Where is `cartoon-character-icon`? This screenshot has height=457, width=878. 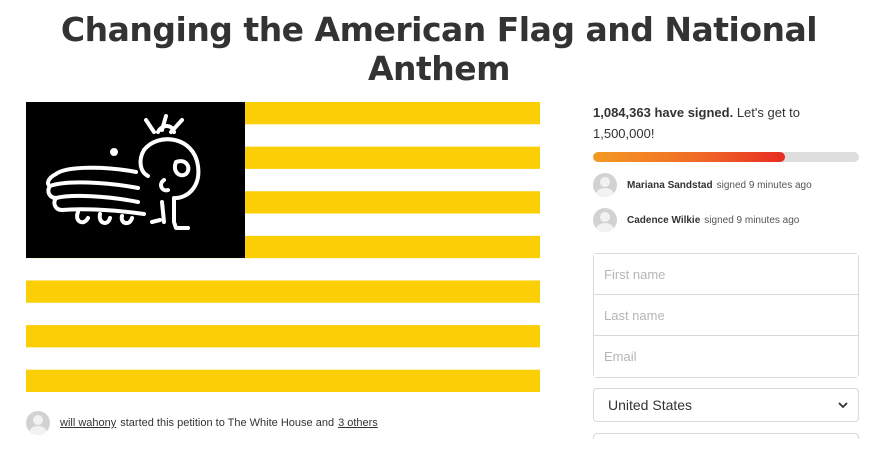 cartoon-character-icon is located at coordinates (123, 172).